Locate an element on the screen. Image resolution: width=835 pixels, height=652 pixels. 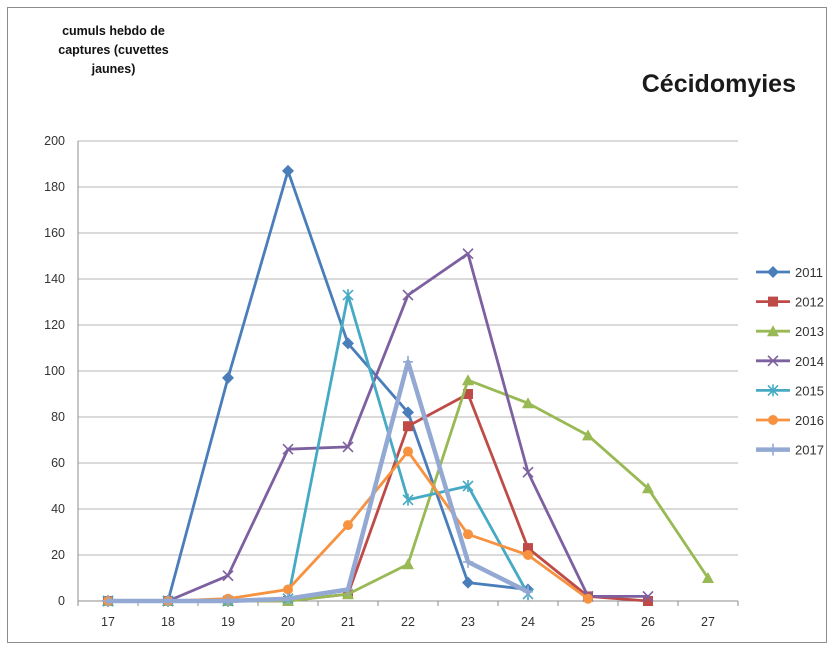
x-tick-label-25: 25 is located at coordinates (588, 622).